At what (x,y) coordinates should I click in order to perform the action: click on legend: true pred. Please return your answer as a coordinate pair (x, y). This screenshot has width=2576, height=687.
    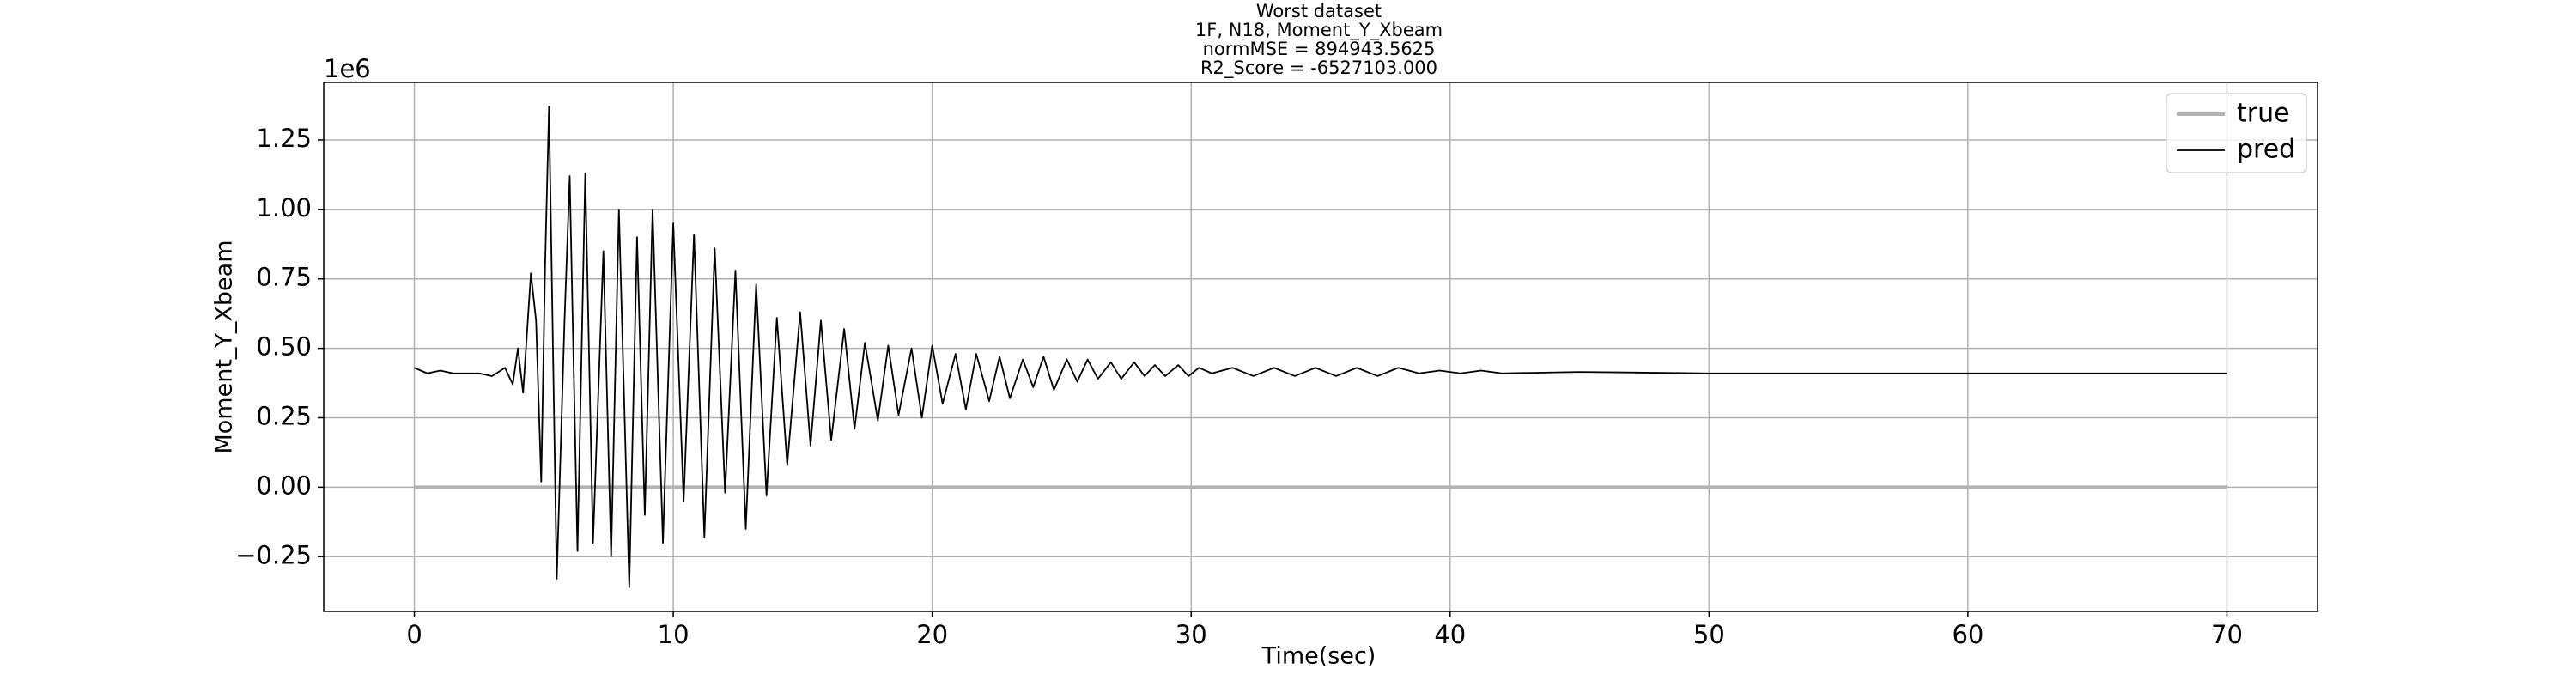
    Looking at the image, I should click on (2236, 133).